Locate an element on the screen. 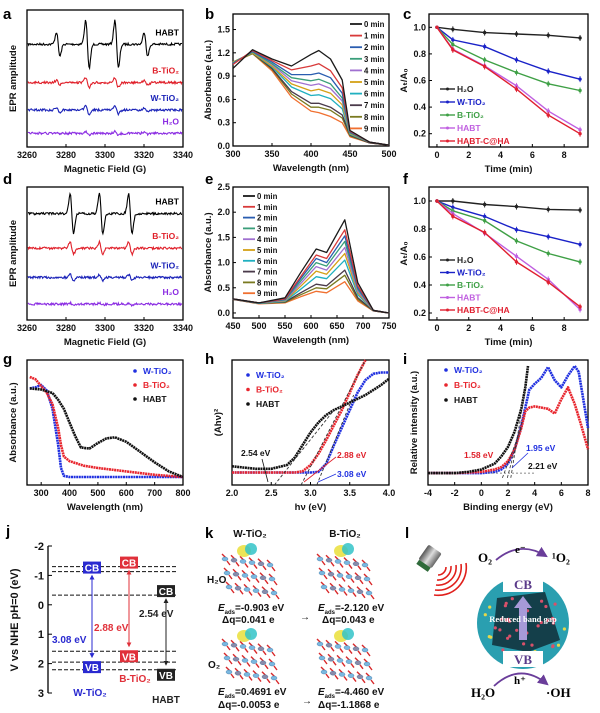 Image resolution: width=600 pixels, height=713 pixels. vb-annotation-b-tio2: 1.58 eV is located at coordinates (479, 455).